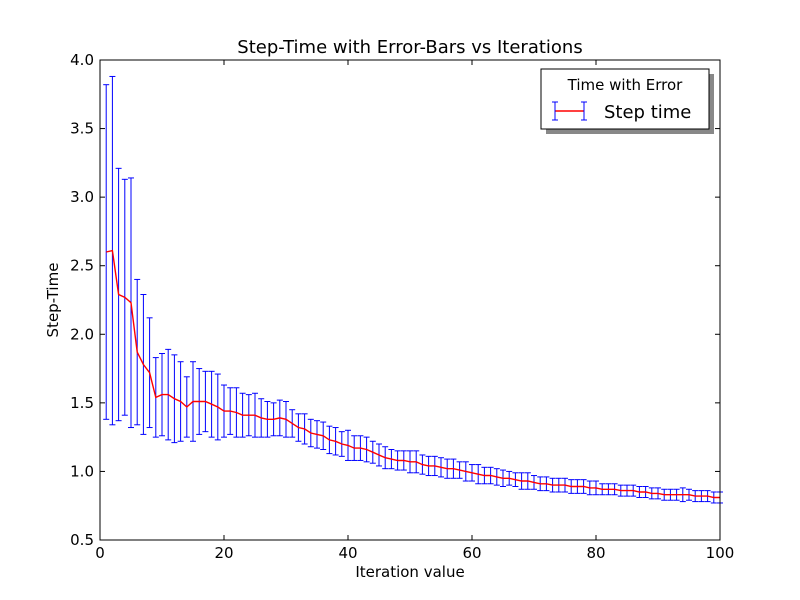 The image size is (800, 600). I want to click on legend-box, so click(625, 99).